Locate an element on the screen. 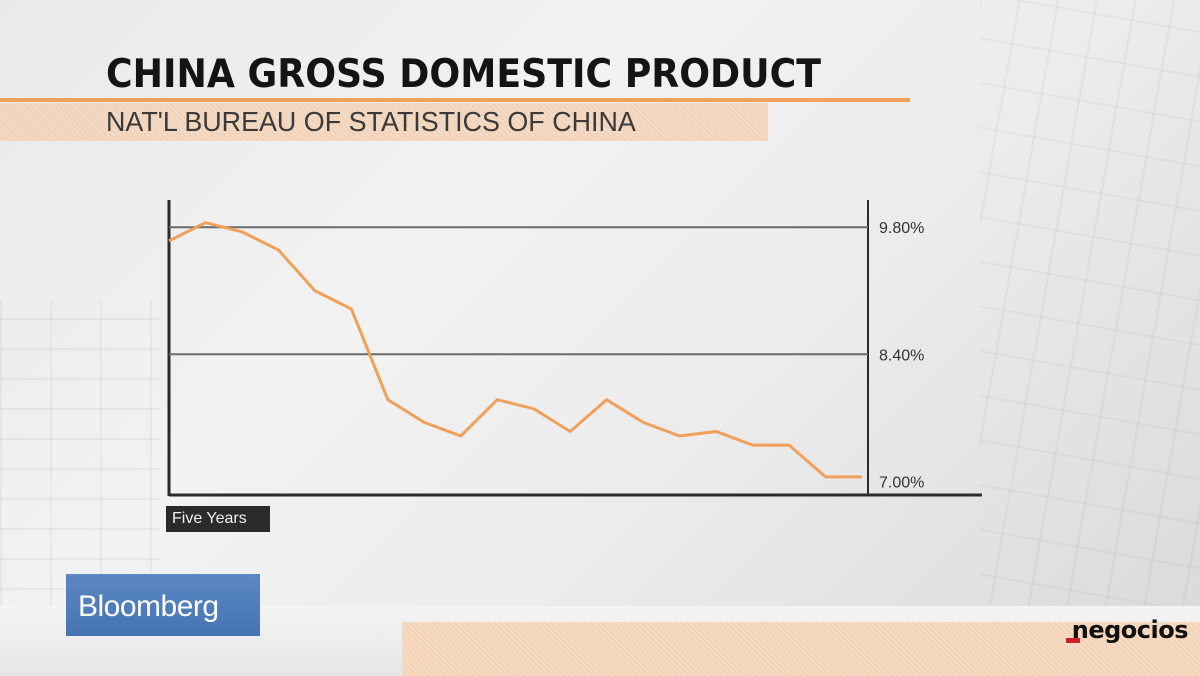 The height and width of the screenshot is (676, 1200). chart-subtitle: NAT'L BUREAU OF STATISTICS OF CHINA is located at coordinates (371, 121).